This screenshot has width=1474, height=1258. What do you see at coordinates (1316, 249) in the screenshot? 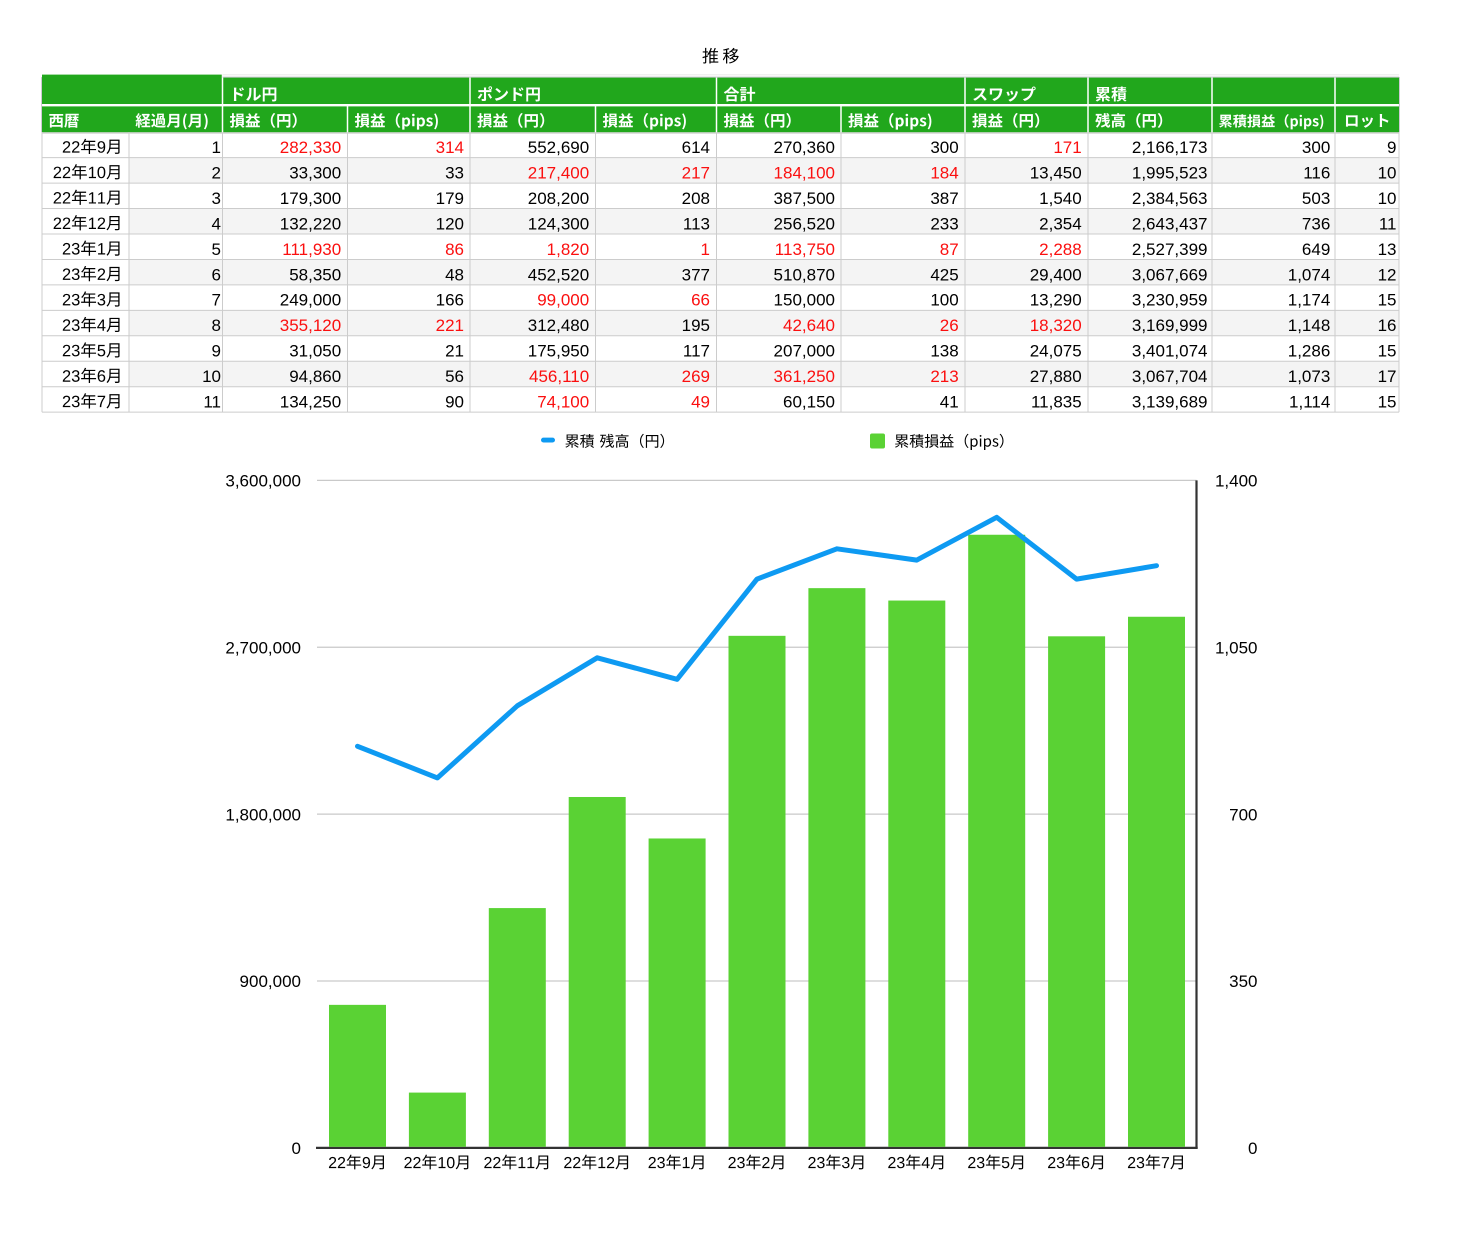
I see `svg-text: 649` at bounding box center [1316, 249].